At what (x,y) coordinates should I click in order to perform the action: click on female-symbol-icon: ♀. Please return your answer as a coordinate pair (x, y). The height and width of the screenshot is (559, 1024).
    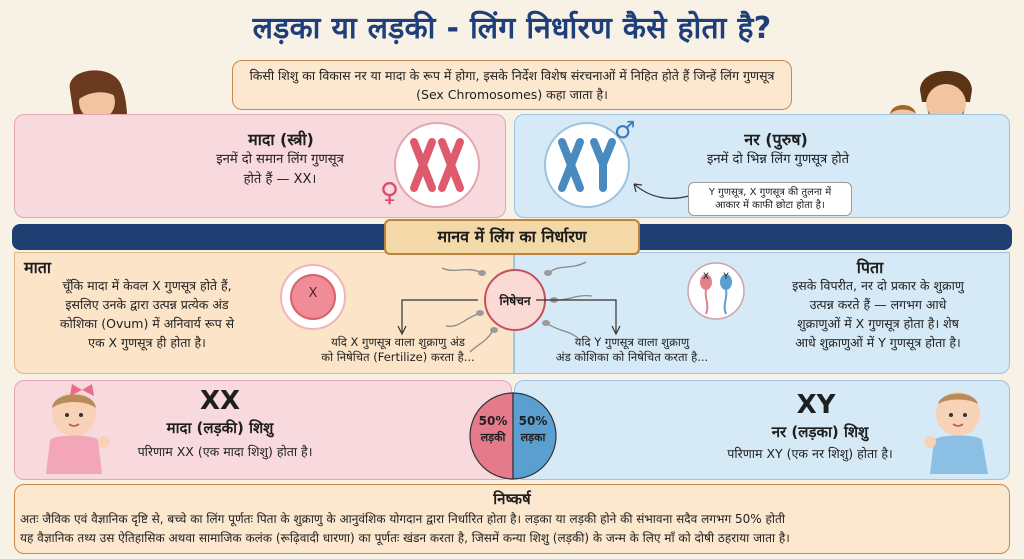
    Looking at the image, I should click on (390, 193).